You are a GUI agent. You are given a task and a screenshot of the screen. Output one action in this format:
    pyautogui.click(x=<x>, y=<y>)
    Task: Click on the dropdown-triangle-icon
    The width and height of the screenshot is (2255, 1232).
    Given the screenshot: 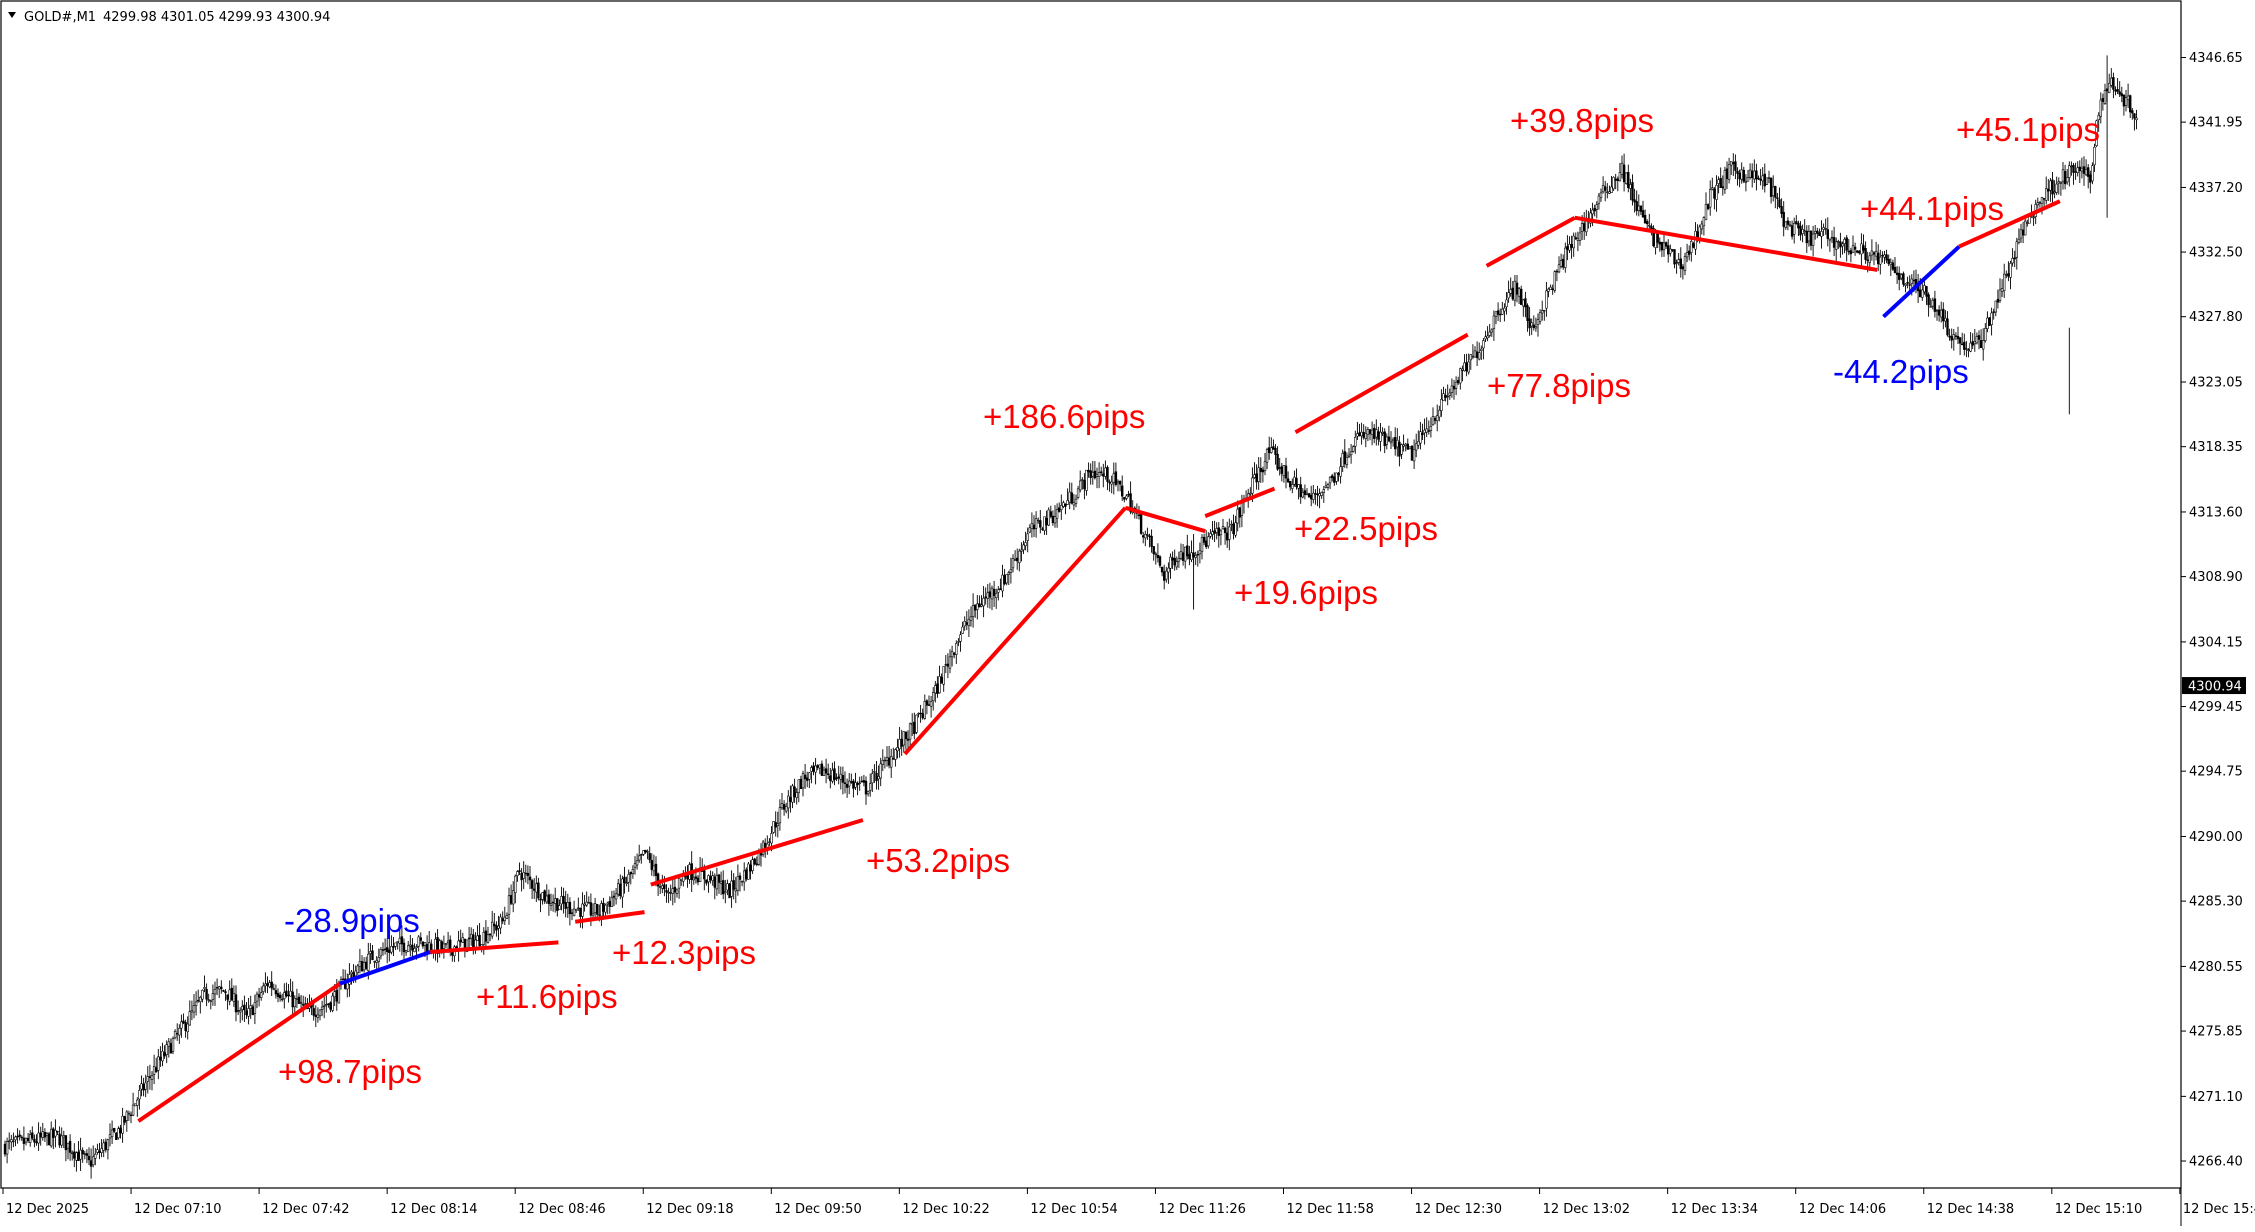 What is the action you would take?
    pyautogui.click(x=12, y=15)
    